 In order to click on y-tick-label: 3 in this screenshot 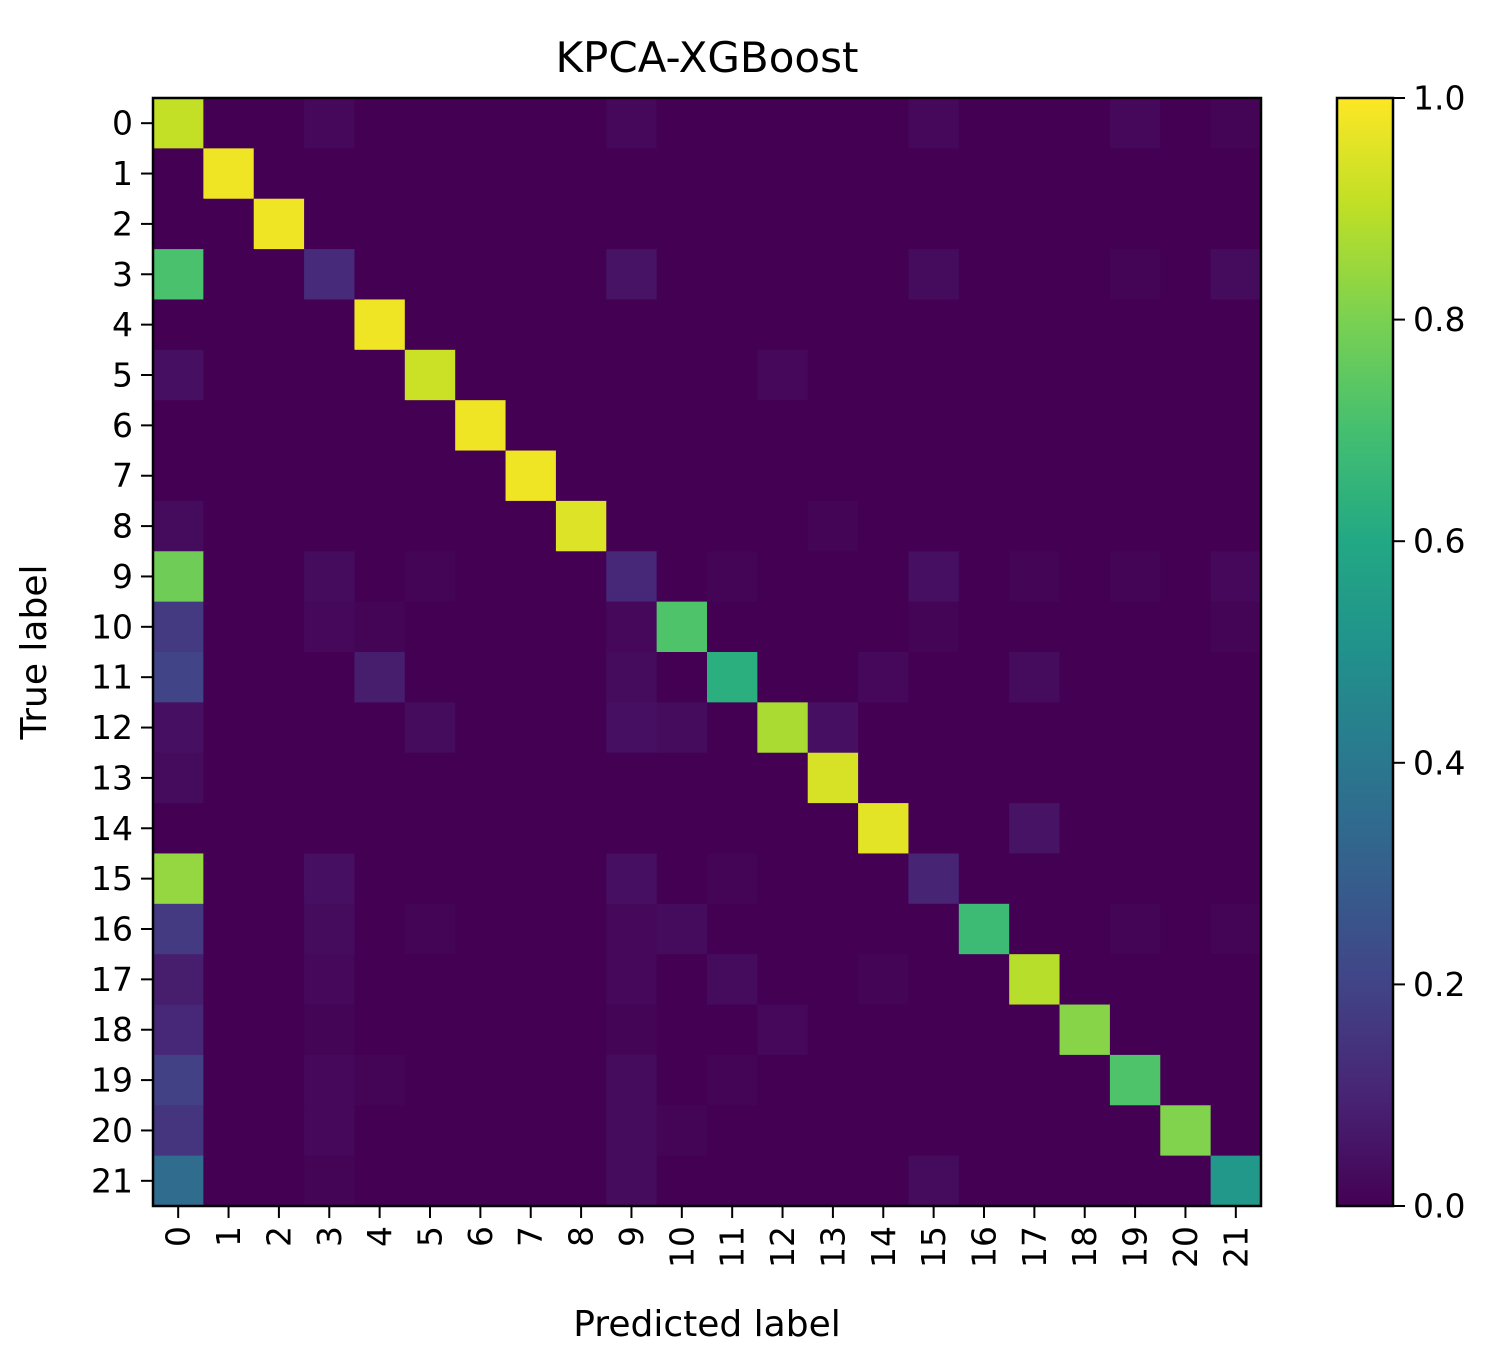, I will do `click(122, 274)`.